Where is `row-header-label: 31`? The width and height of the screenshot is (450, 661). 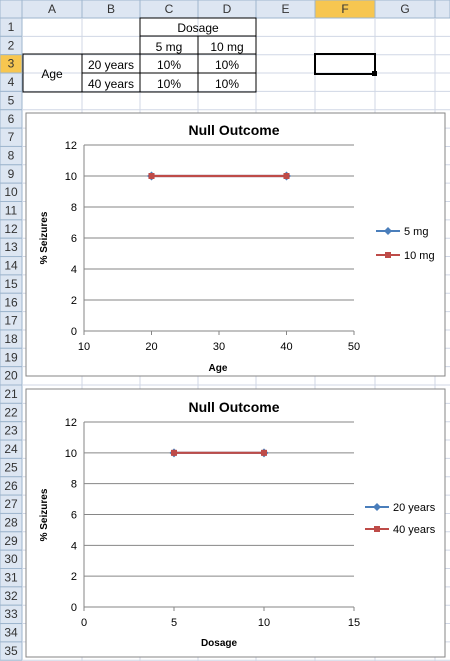 row-header-label: 31 is located at coordinates (11, 578).